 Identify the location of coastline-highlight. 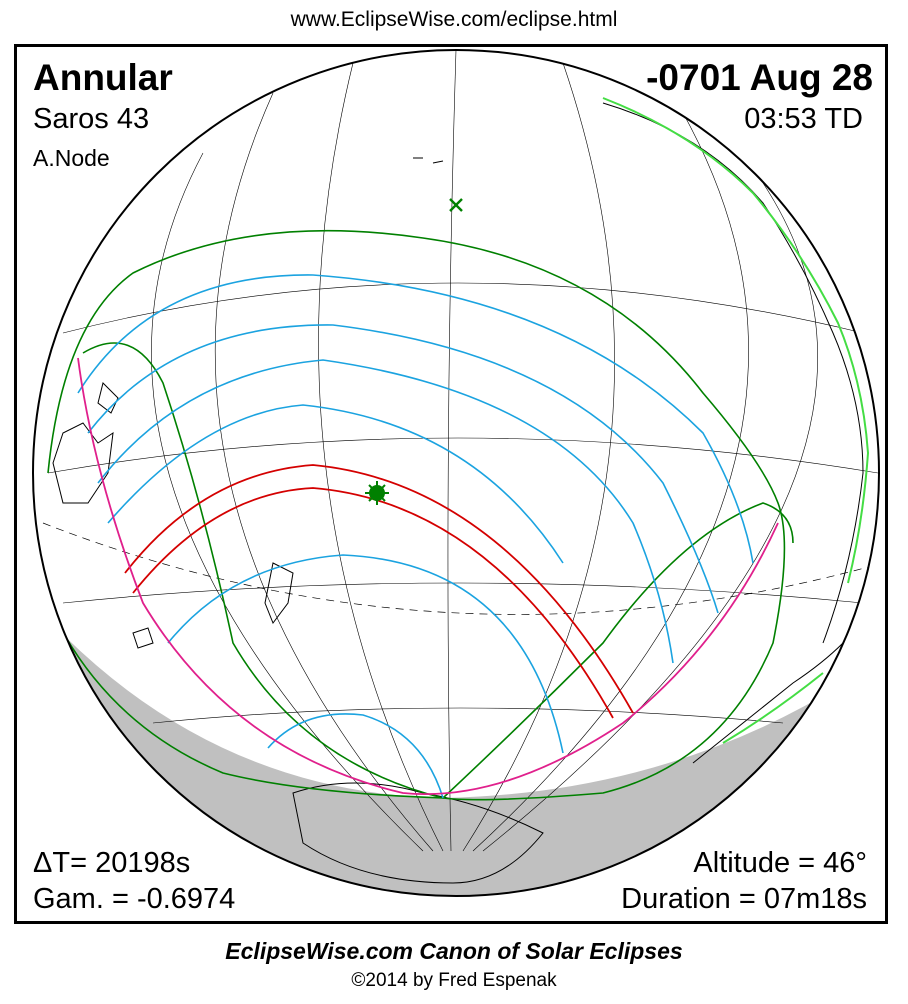
(736, 340).